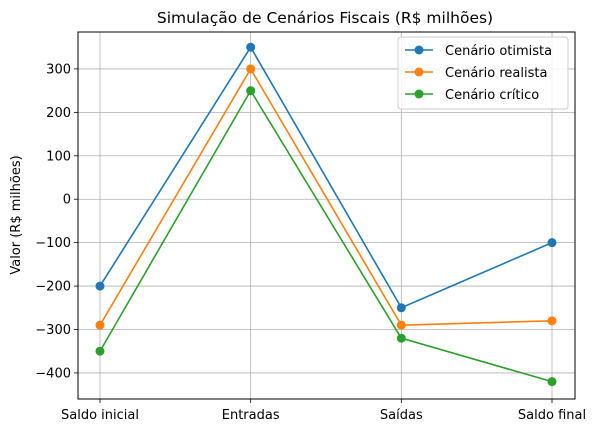 The height and width of the screenshot is (436, 597). What do you see at coordinates (16, 214) in the screenshot?
I see `y-axis-label: Valor (R$ milhões)` at bounding box center [16, 214].